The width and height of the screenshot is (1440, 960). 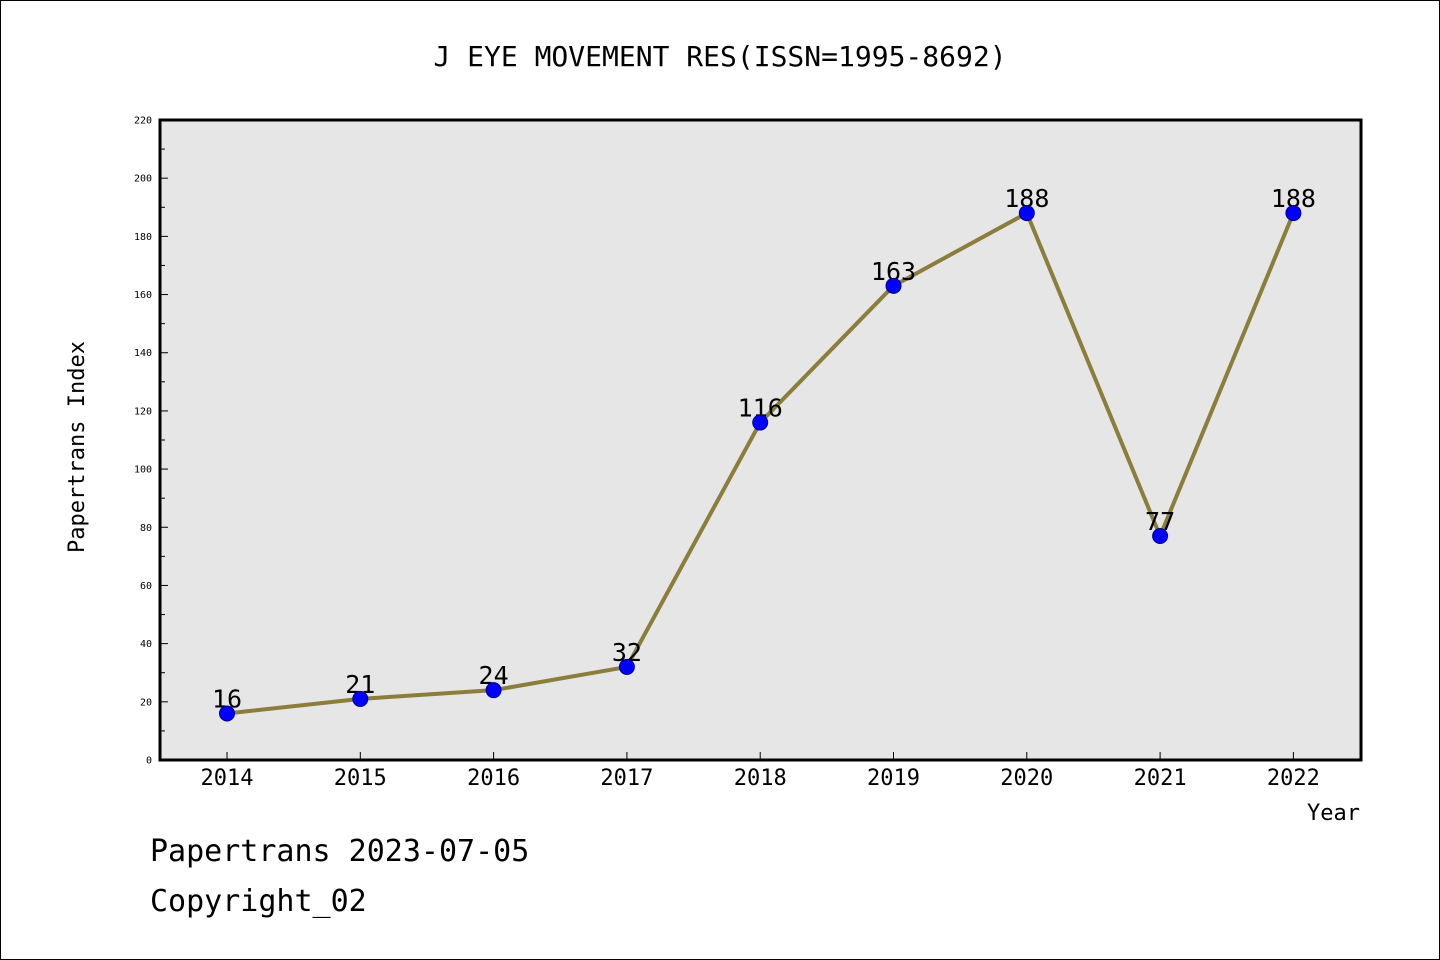 I want to click on y-tick-label: 60, so click(x=146, y=586).